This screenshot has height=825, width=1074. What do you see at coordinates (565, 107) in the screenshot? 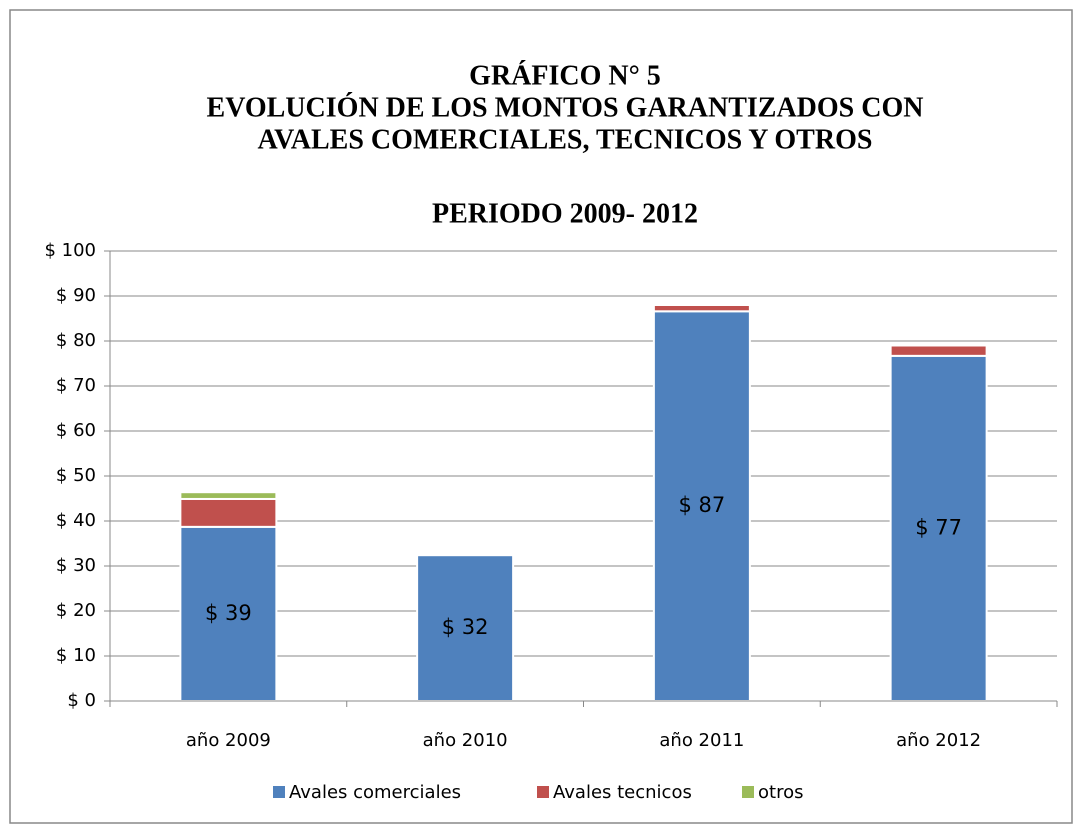
I see `chart-title: EVOLUCIÓN DE LOS MONTOS GARANTIZADOS CON` at bounding box center [565, 107].